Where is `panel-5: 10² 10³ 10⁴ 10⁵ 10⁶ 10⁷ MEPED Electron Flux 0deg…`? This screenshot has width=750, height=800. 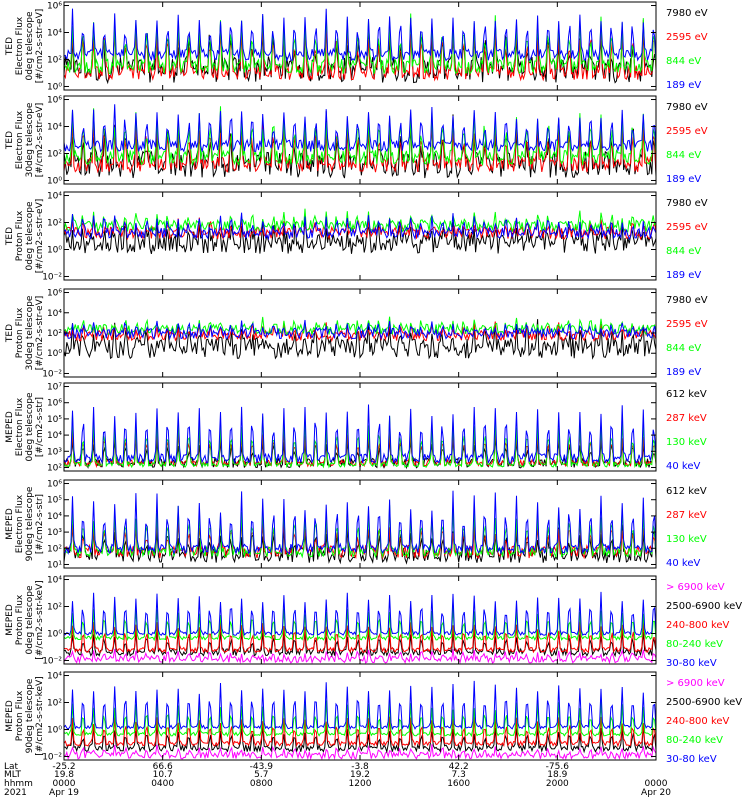
panel-5: 10² 10³ 10⁴ 10⁵ 10⁶ 10⁷ MEPED Electron Flux 0deg… is located at coordinates (356, 427).